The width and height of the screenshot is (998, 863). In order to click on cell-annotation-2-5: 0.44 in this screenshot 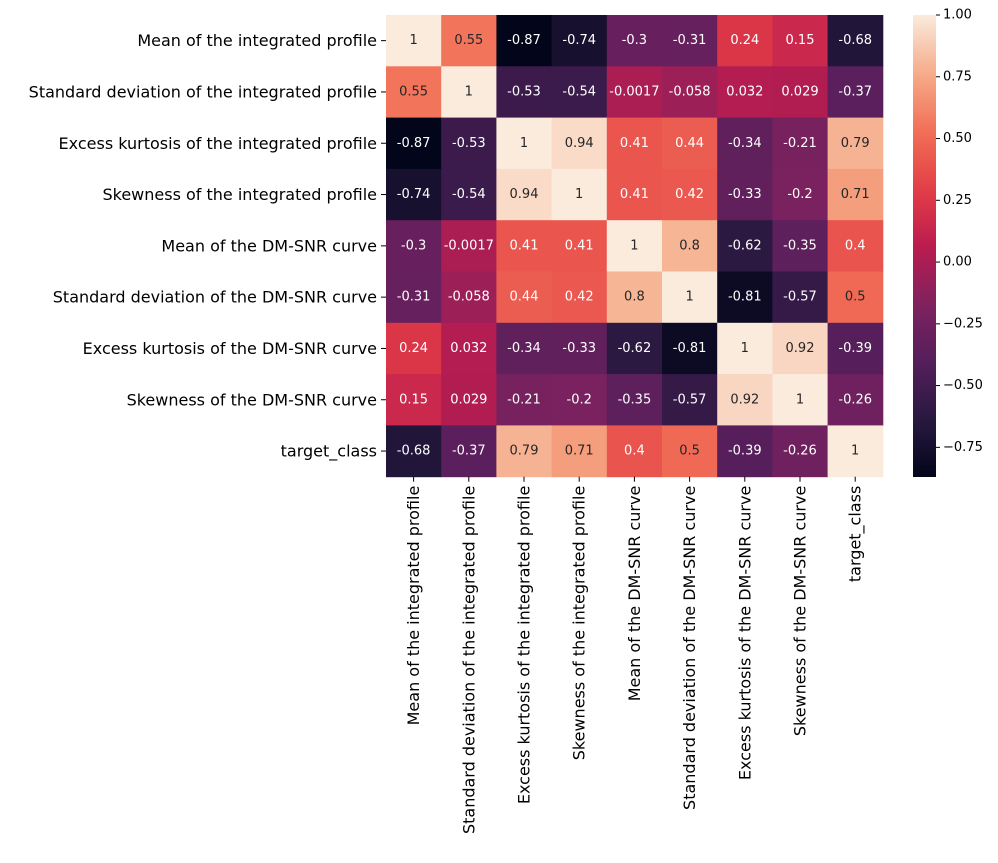, I will do `click(689, 143)`.